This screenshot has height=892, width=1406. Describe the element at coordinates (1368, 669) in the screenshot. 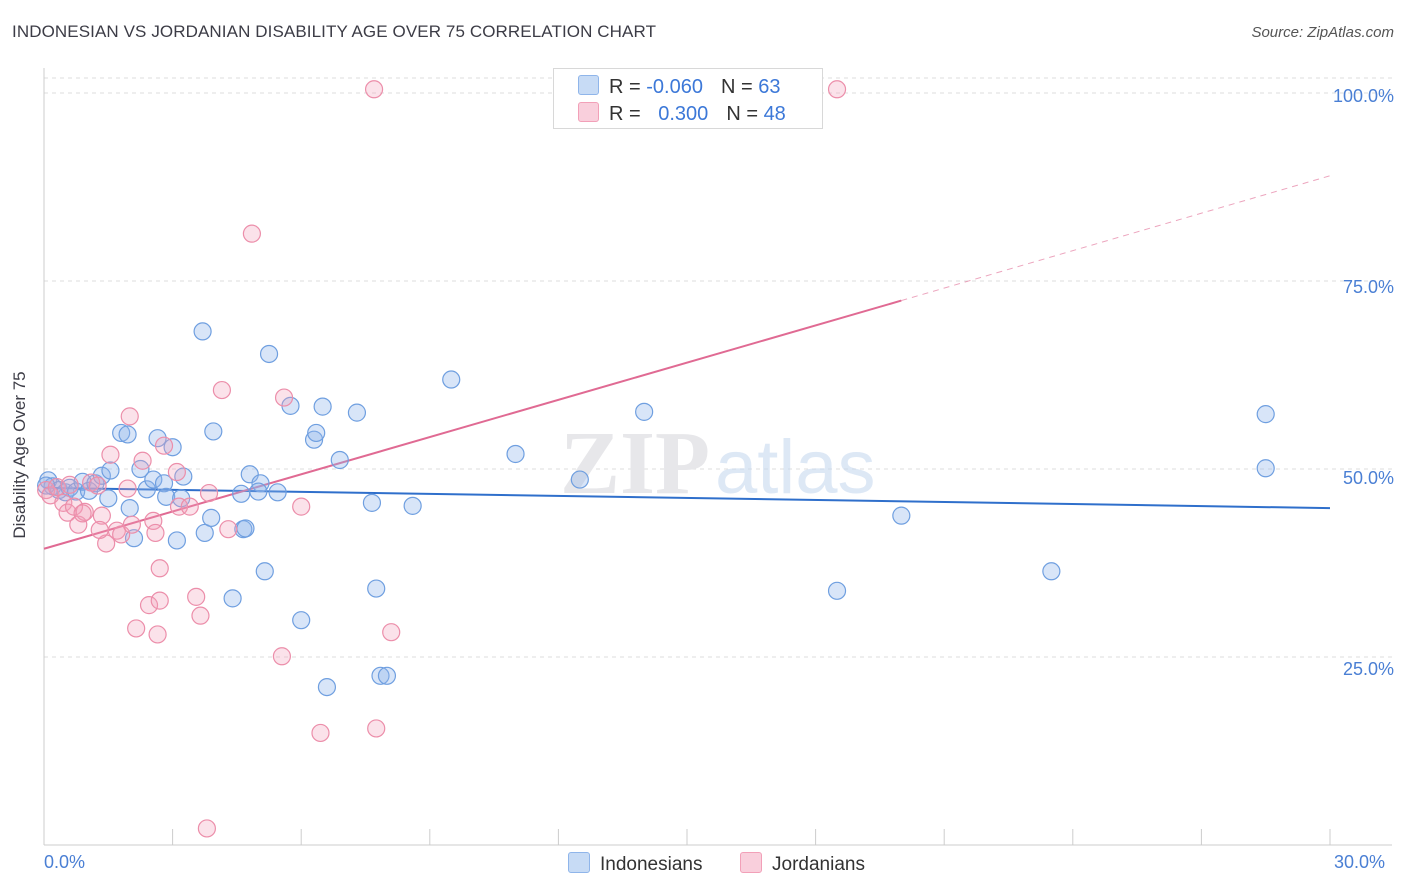

I see `y-tick-label: 25.0%` at that location.